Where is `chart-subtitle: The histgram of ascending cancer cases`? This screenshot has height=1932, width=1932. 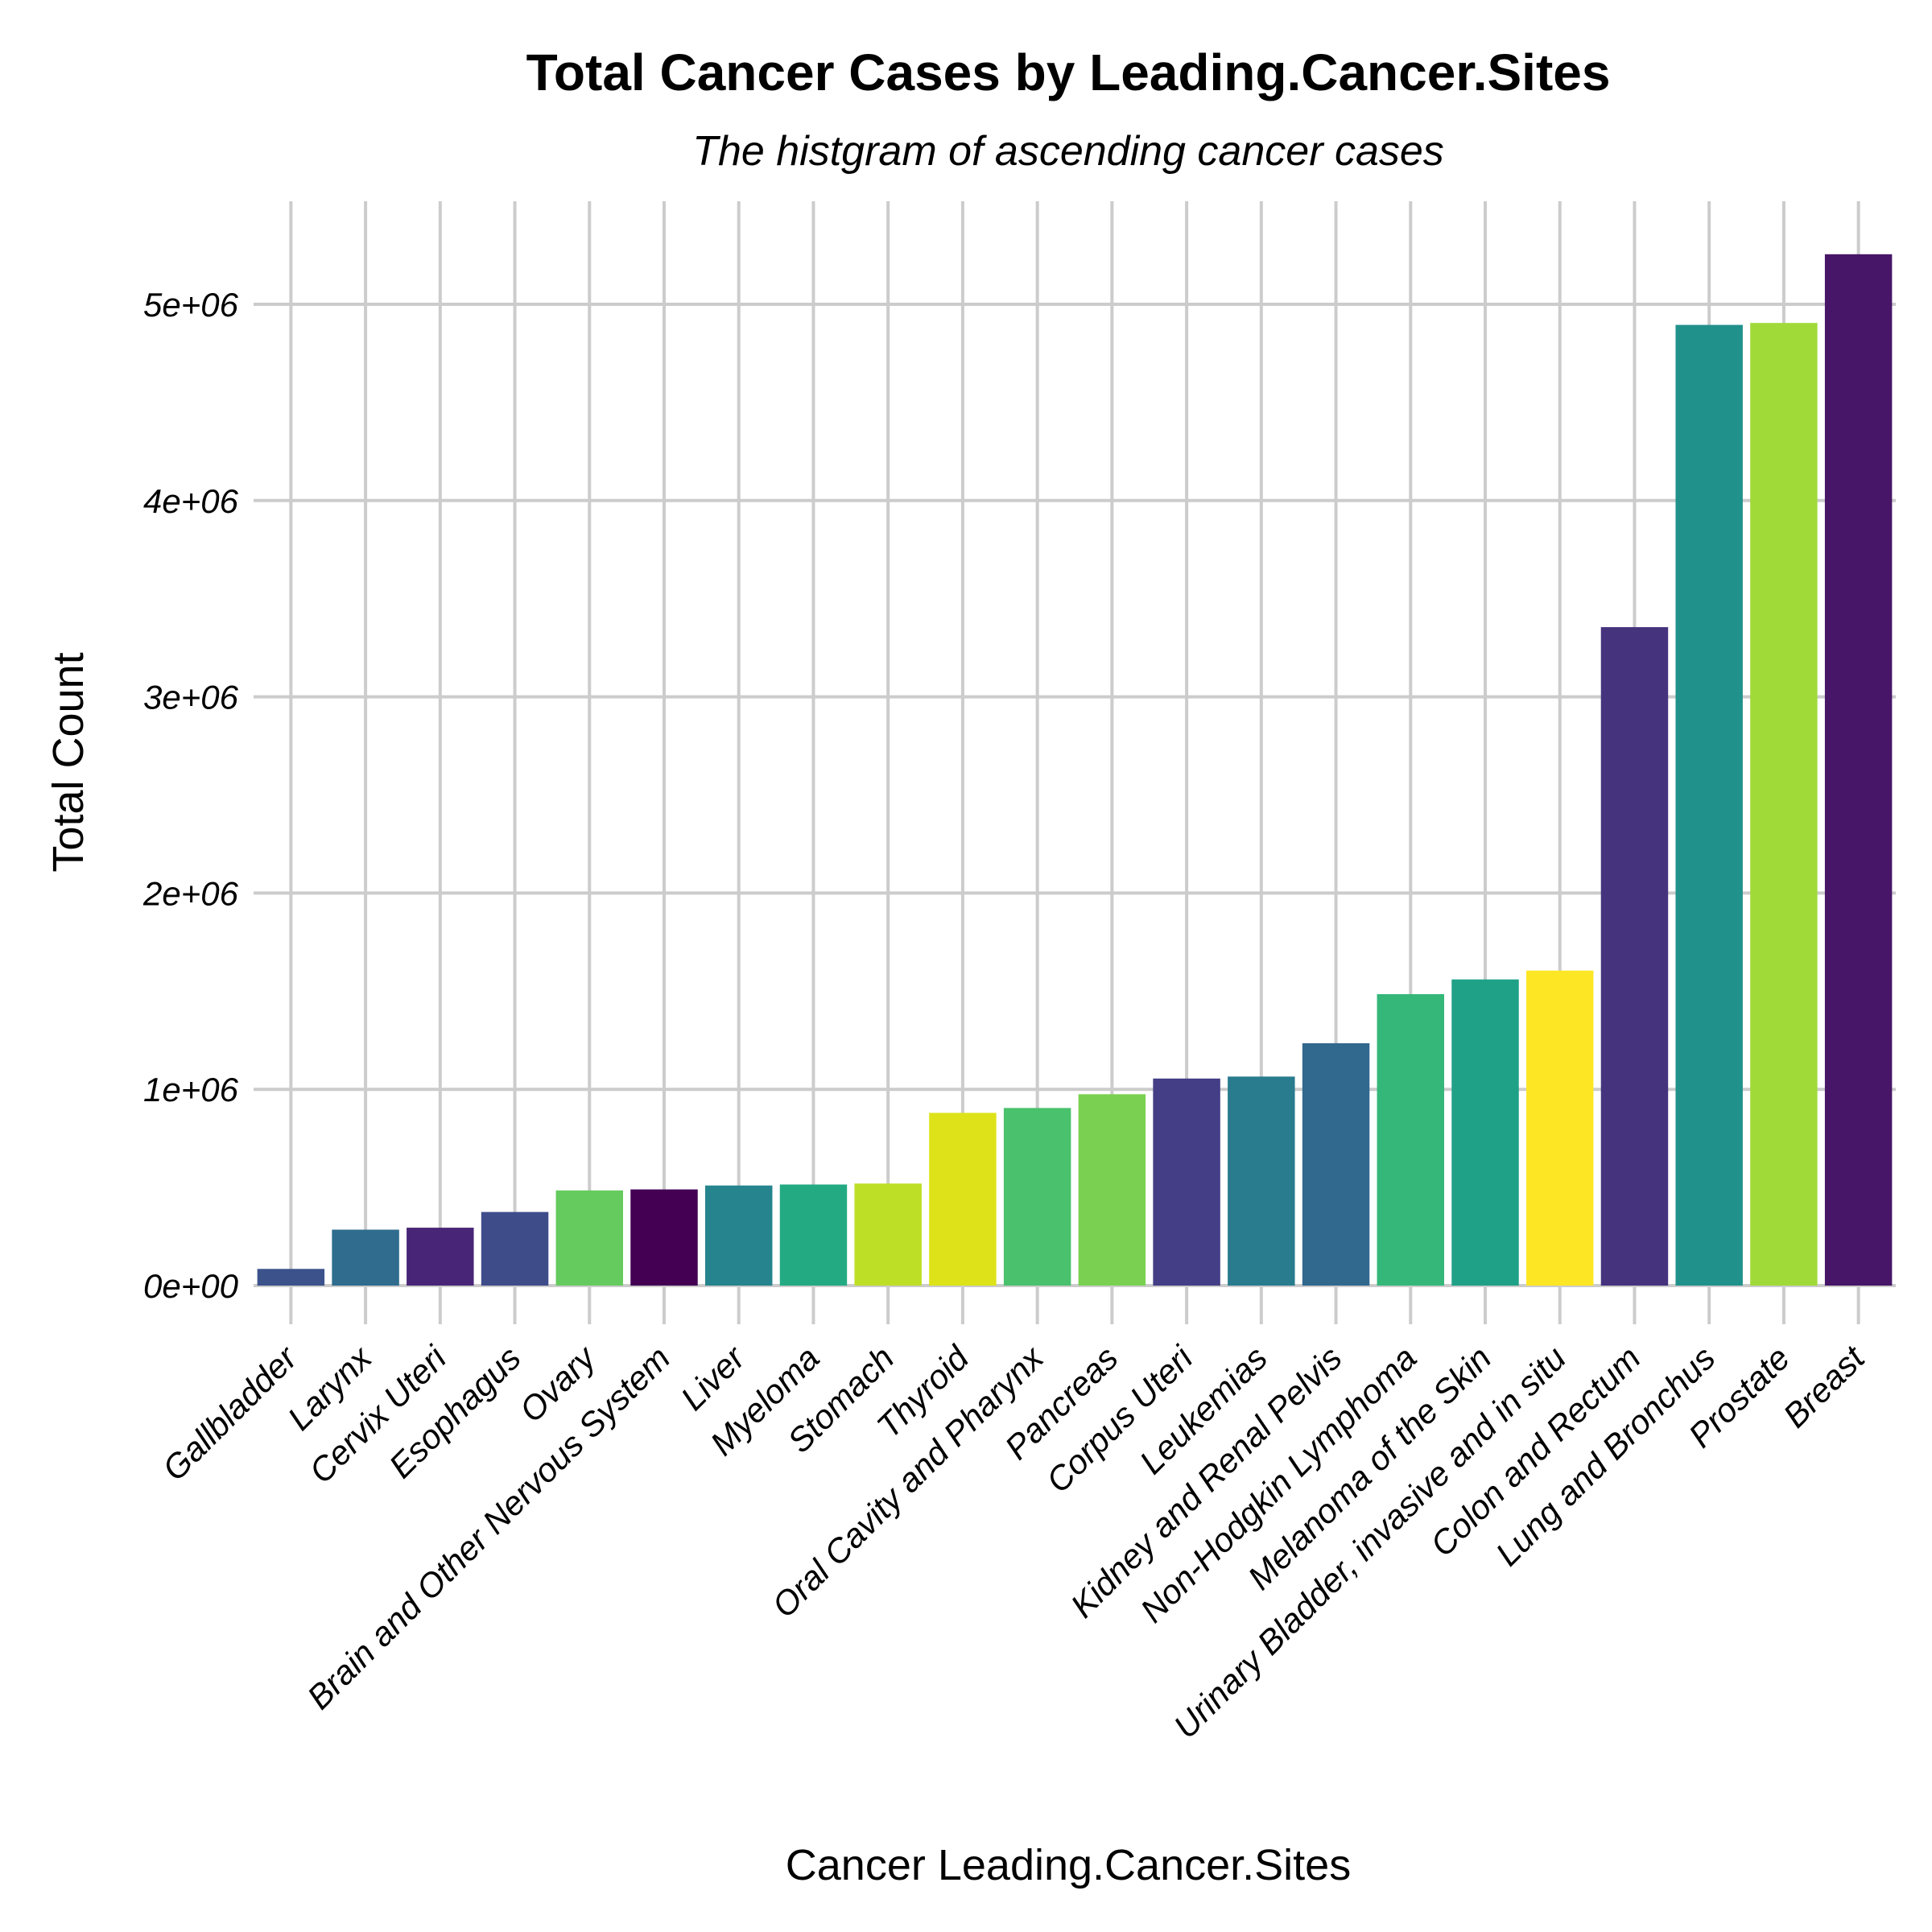 chart-subtitle: The histgram of ascending cancer cases is located at coordinates (1068, 151).